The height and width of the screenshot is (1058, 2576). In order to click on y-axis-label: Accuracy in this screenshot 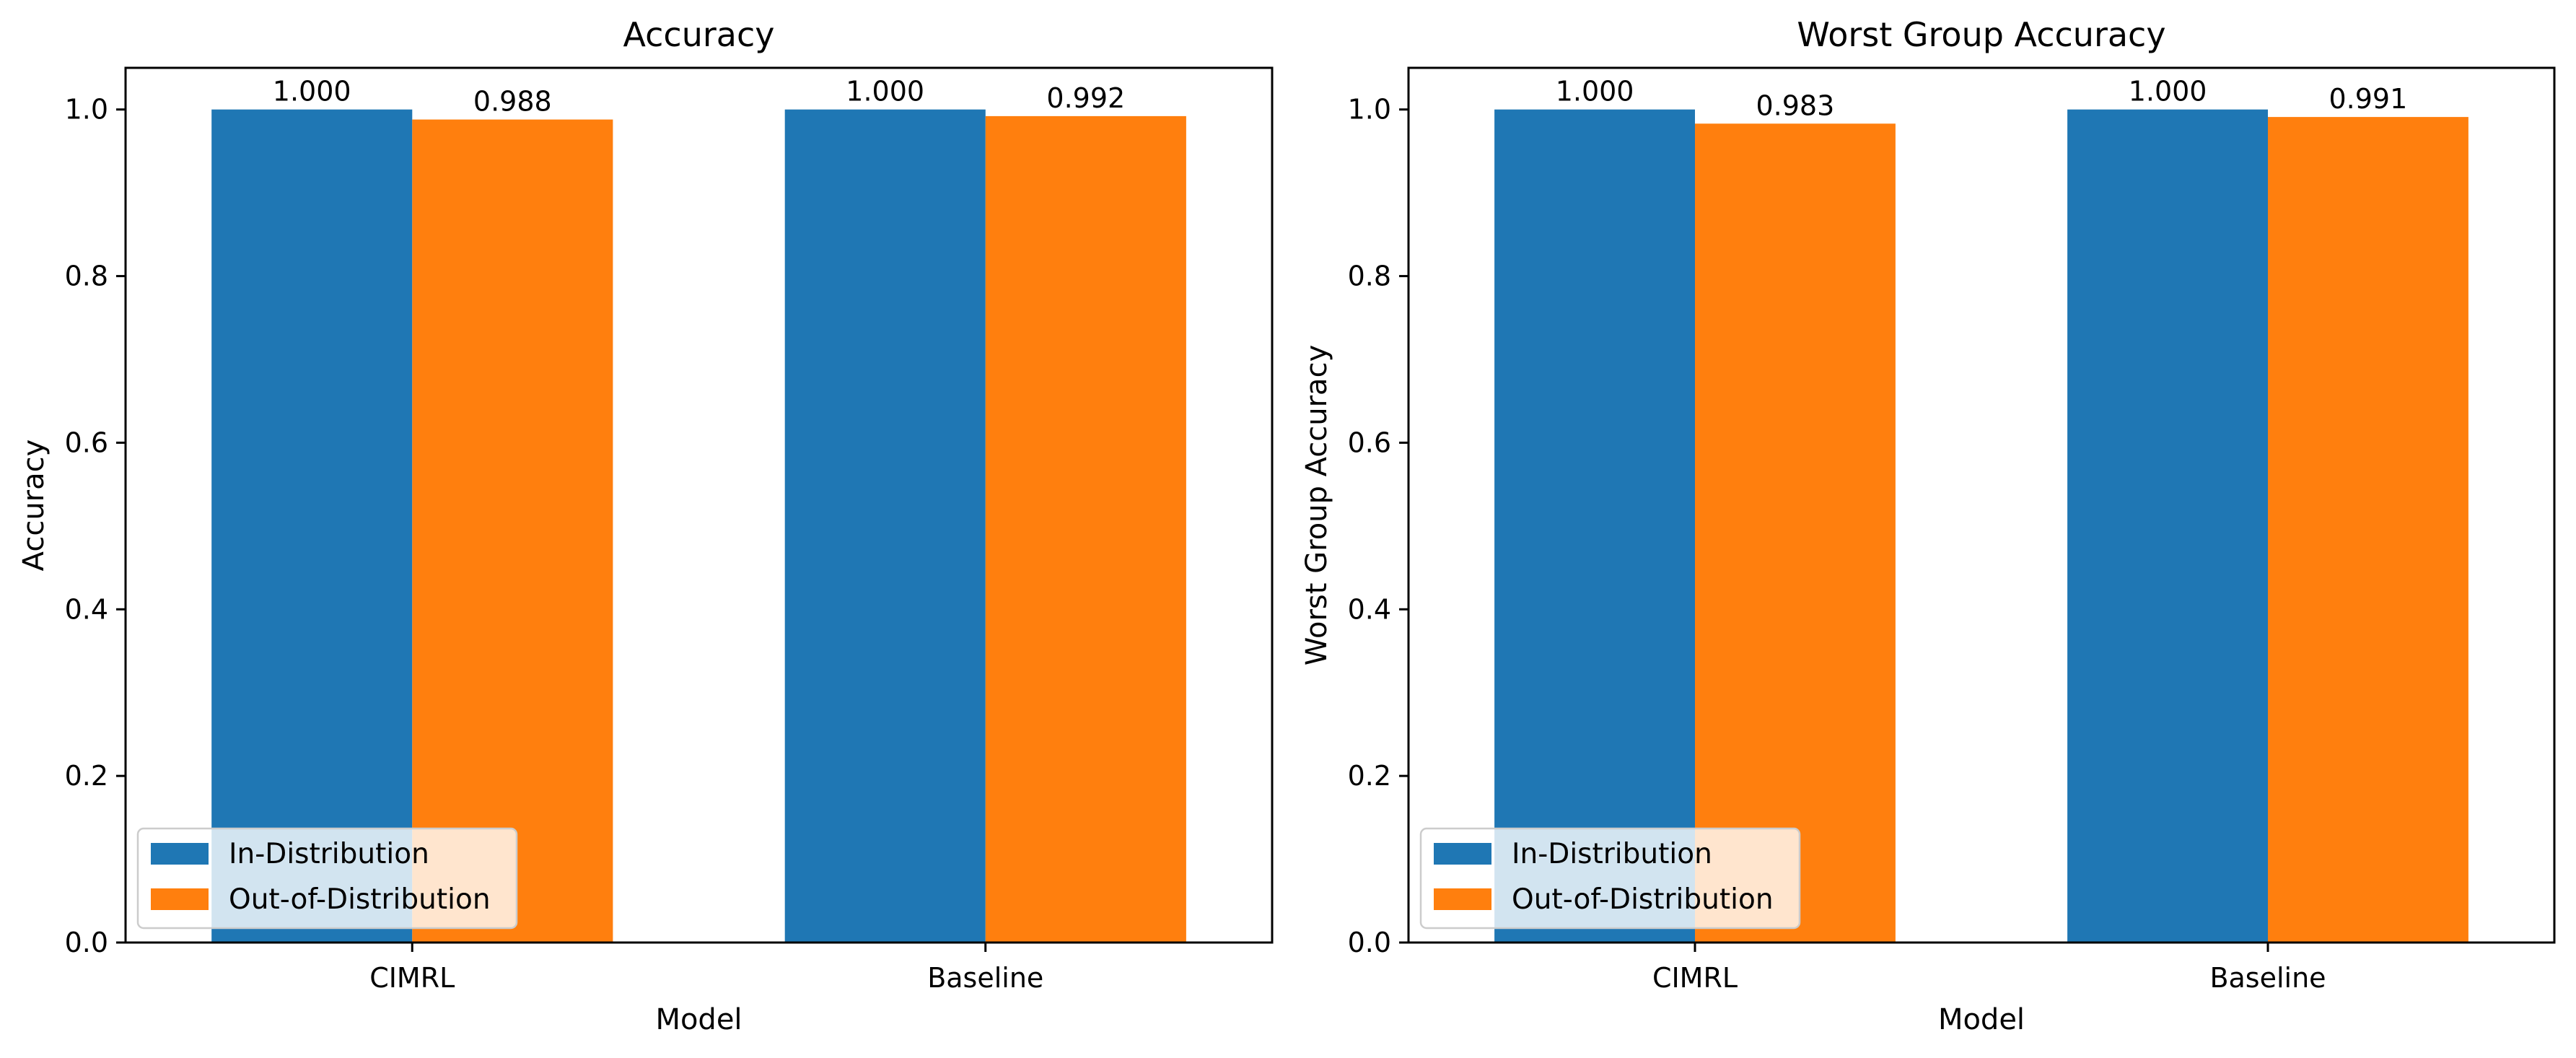, I will do `click(34, 506)`.